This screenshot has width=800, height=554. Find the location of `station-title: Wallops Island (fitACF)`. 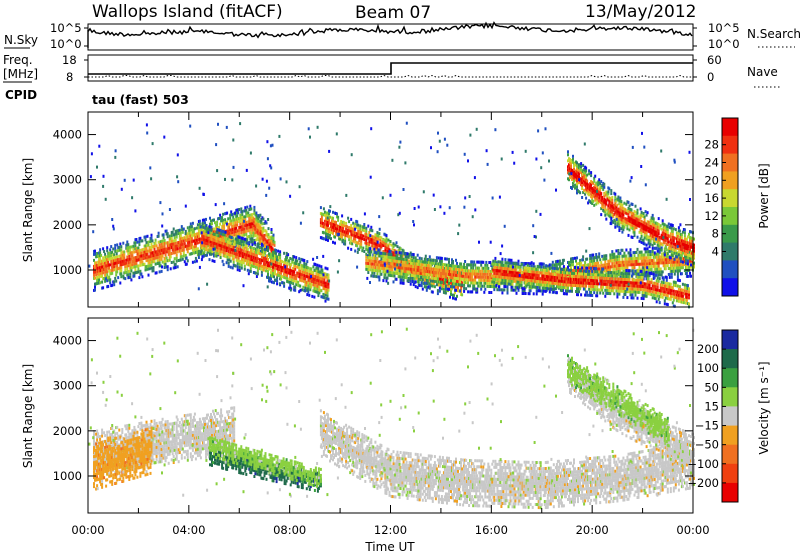

station-title: Wallops Island (fitACF) is located at coordinates (187, 12).